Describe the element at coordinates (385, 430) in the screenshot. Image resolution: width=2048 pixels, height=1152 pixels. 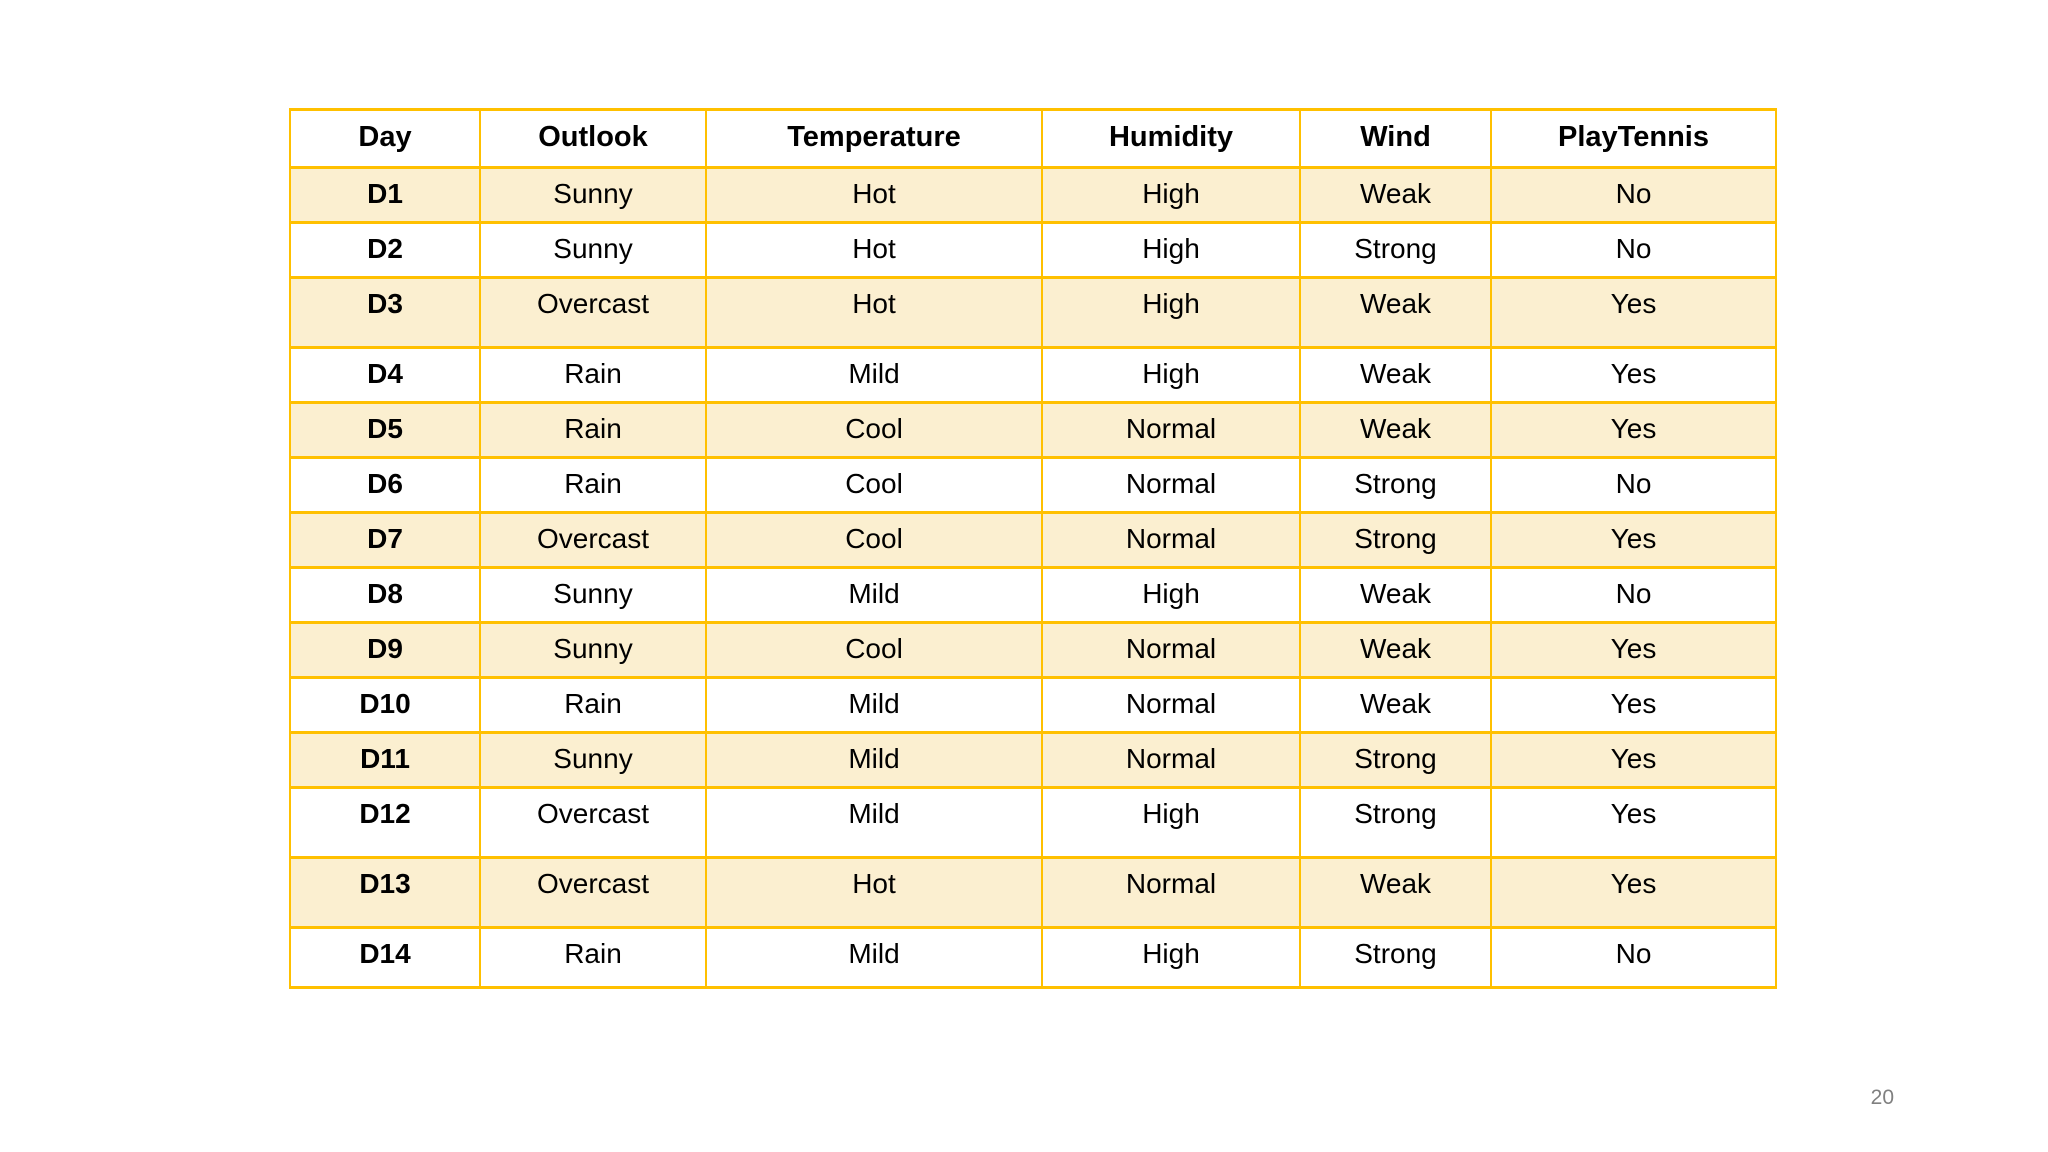
I see `table-cell: D5` at that location.